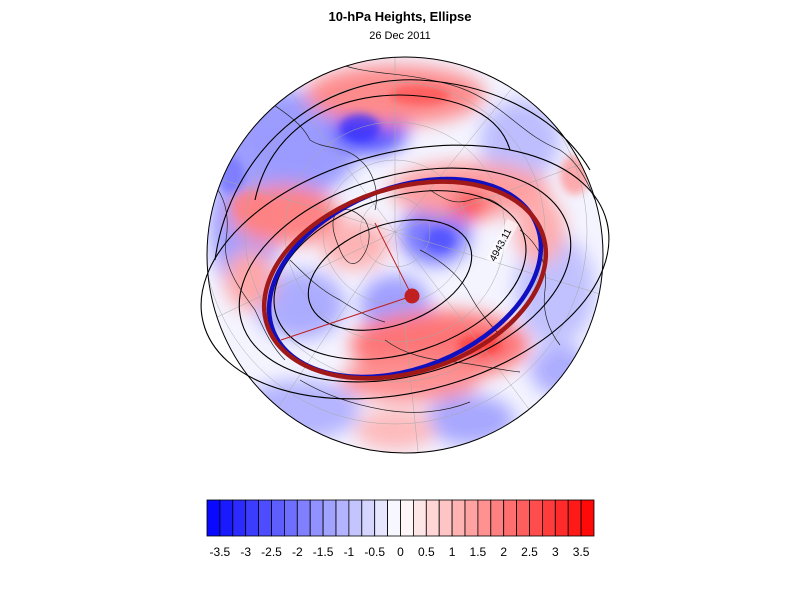 This screenshot has height=600, width=800. Describe the element at coordinates (503, 552) in the screenshot. I see `legend-tick-label: 2` at that location.